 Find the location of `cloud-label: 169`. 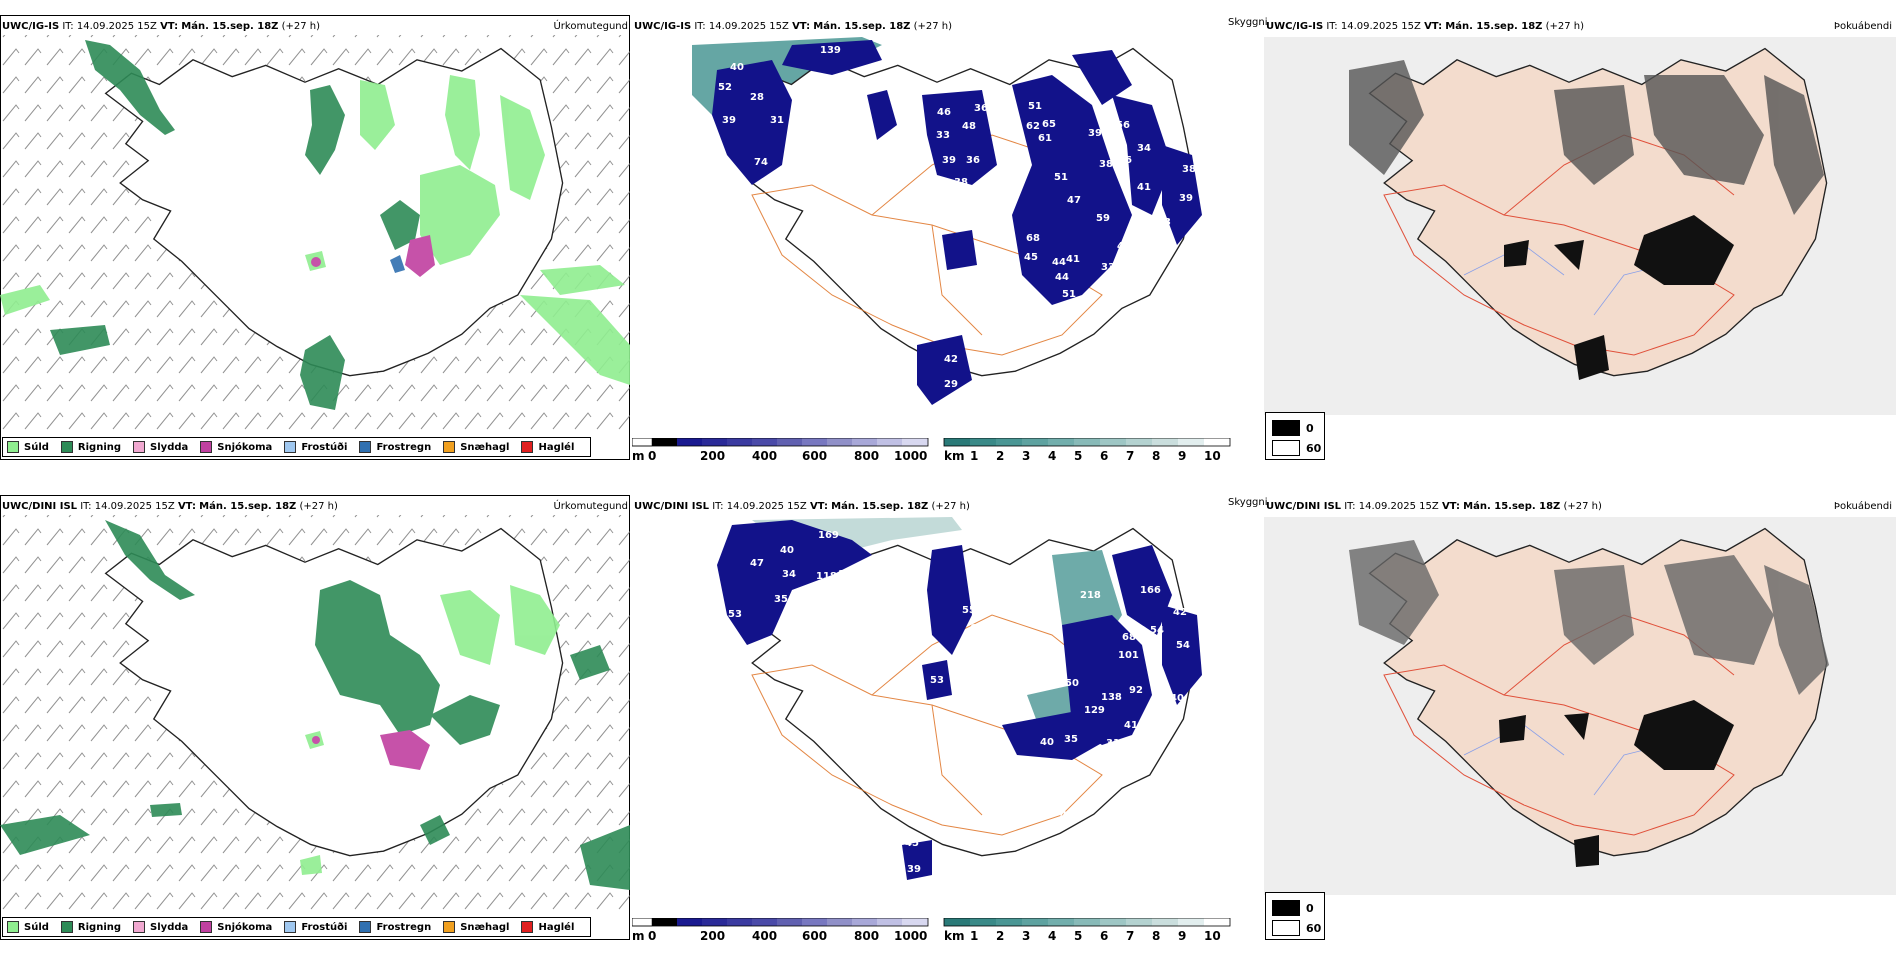

cloud-label: 169 is located at coordinates (828, 535).